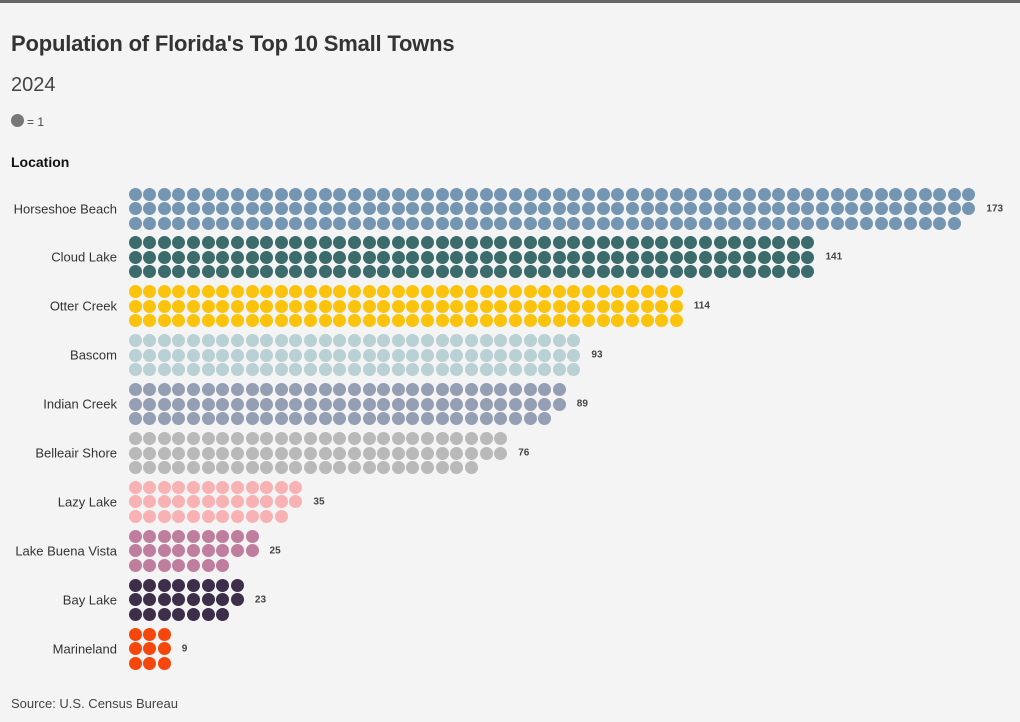 The height and width of the screenshot is (722, 1020). Describe the element at coordinates (94, 703) in the screenshot. I see `source-note: Source: U.S. Census Bureau` at that location.